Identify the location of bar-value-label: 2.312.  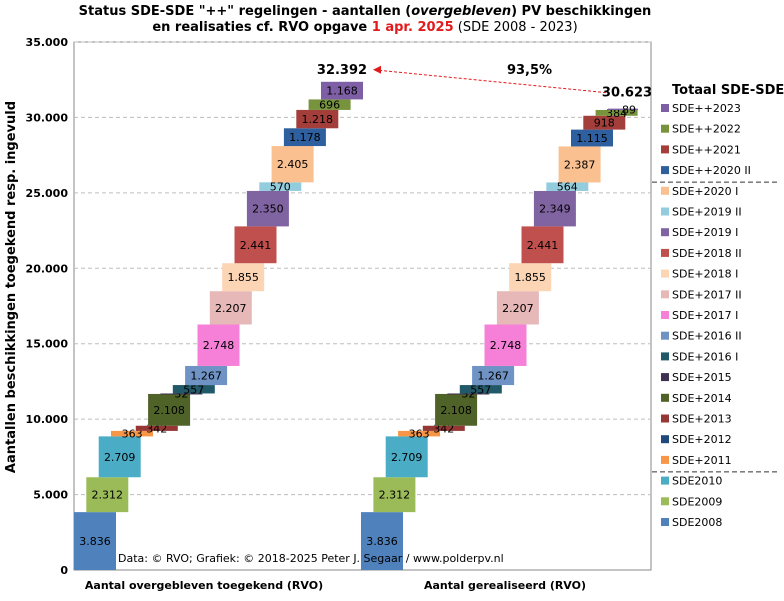
(108, 495).